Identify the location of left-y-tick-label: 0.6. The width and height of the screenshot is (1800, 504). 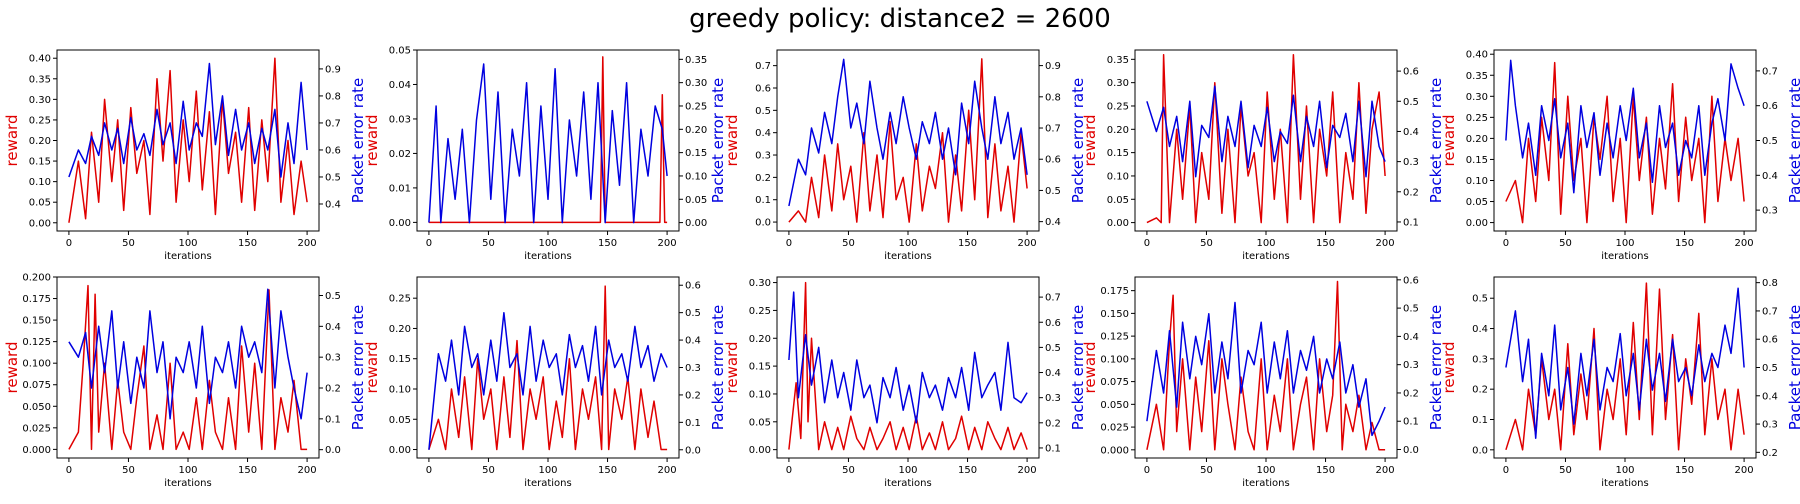
(763, 88).